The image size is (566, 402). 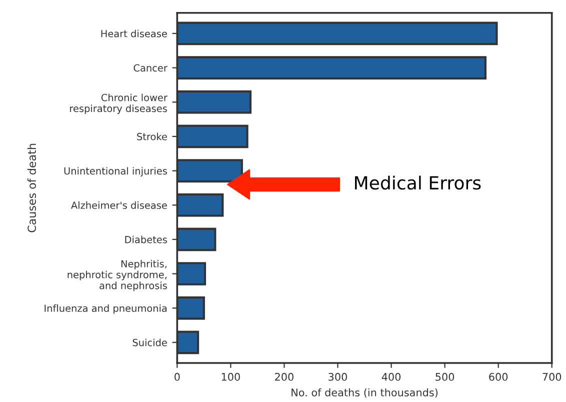 I want to click on x-tick-label: 700, so click(x=552, y=376).